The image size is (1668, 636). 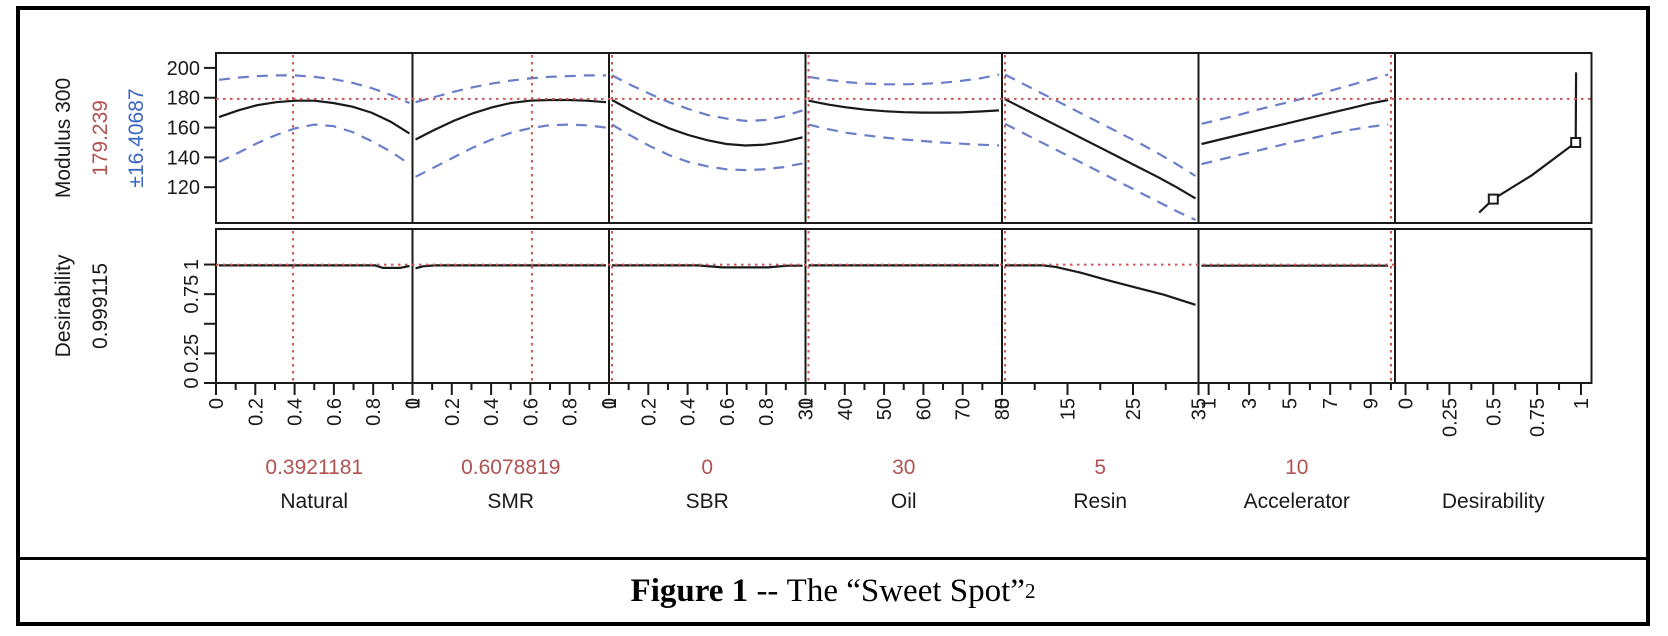 I want to click on mean-curve-oil, so click(x=904, y=106).